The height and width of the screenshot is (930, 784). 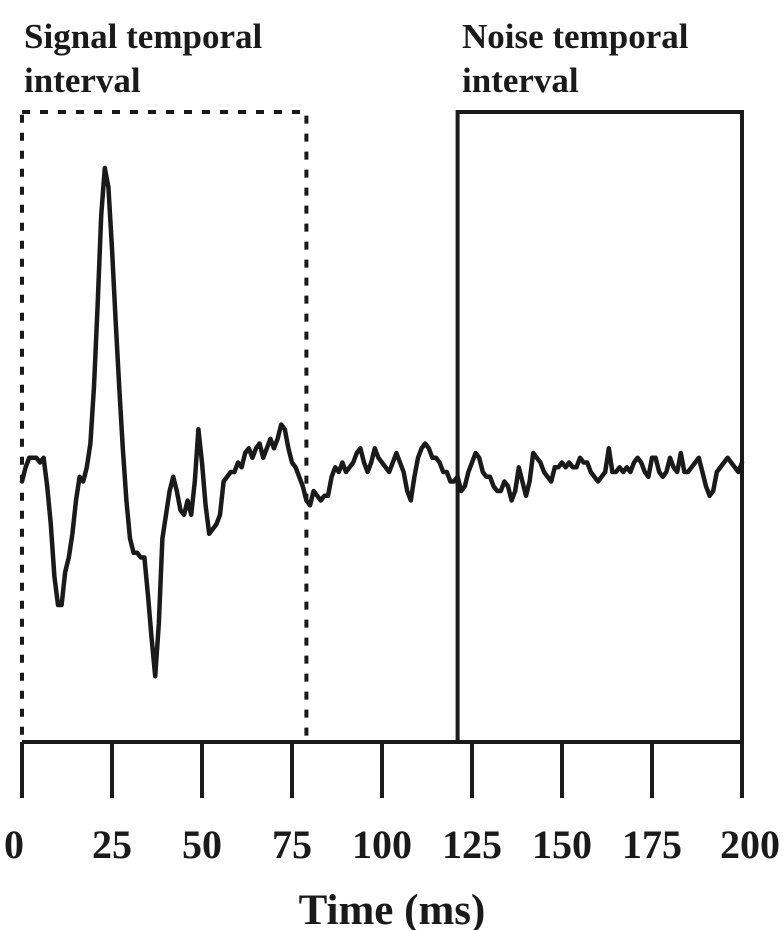 What do you see at coordinates (562, 844) in the screenshot?
I see `x-tick-label-150: 150` at bounding box center [562, 844].